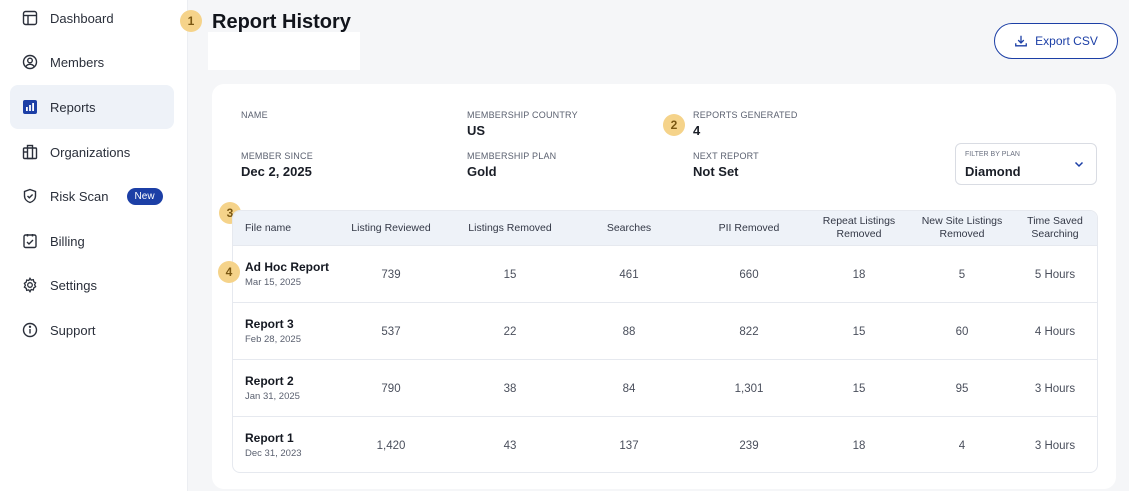 Image resolution: width=1129 pixels, height=491 pixels. I want to click on bar-chart-icon, so click(30, 107).